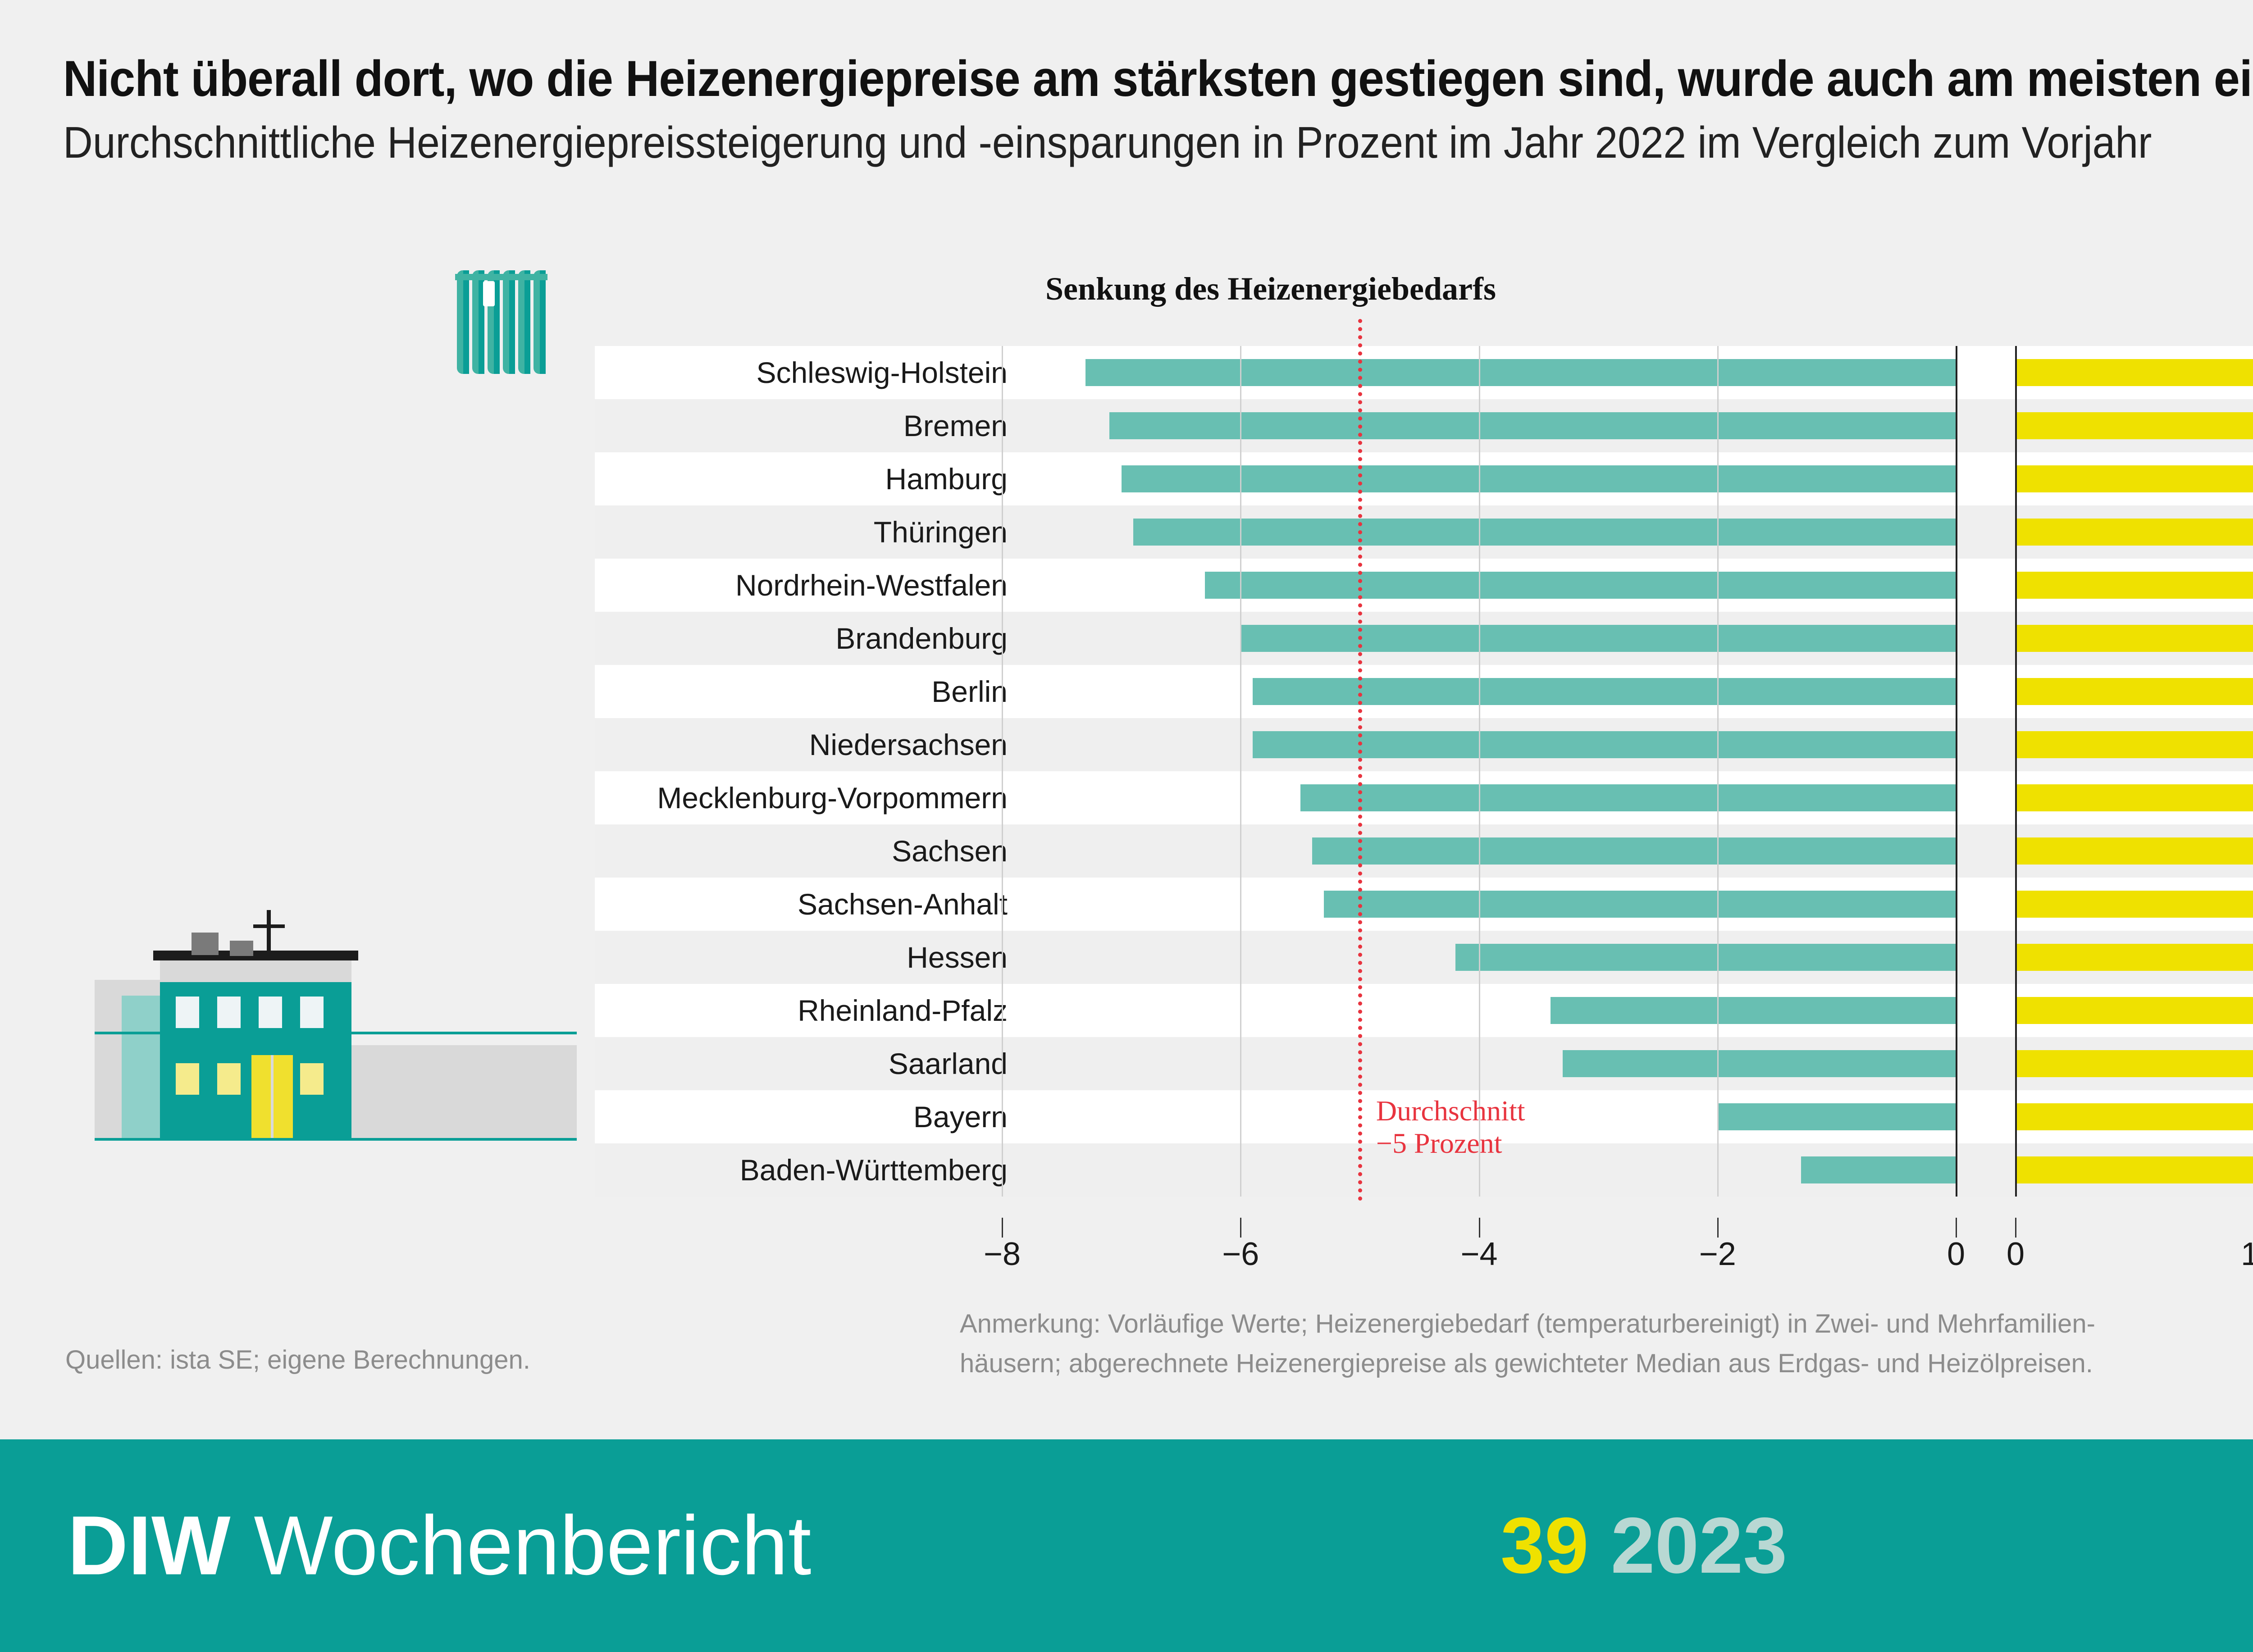  I want to click on row-label-cell: Saarland, so click(732, 1063).